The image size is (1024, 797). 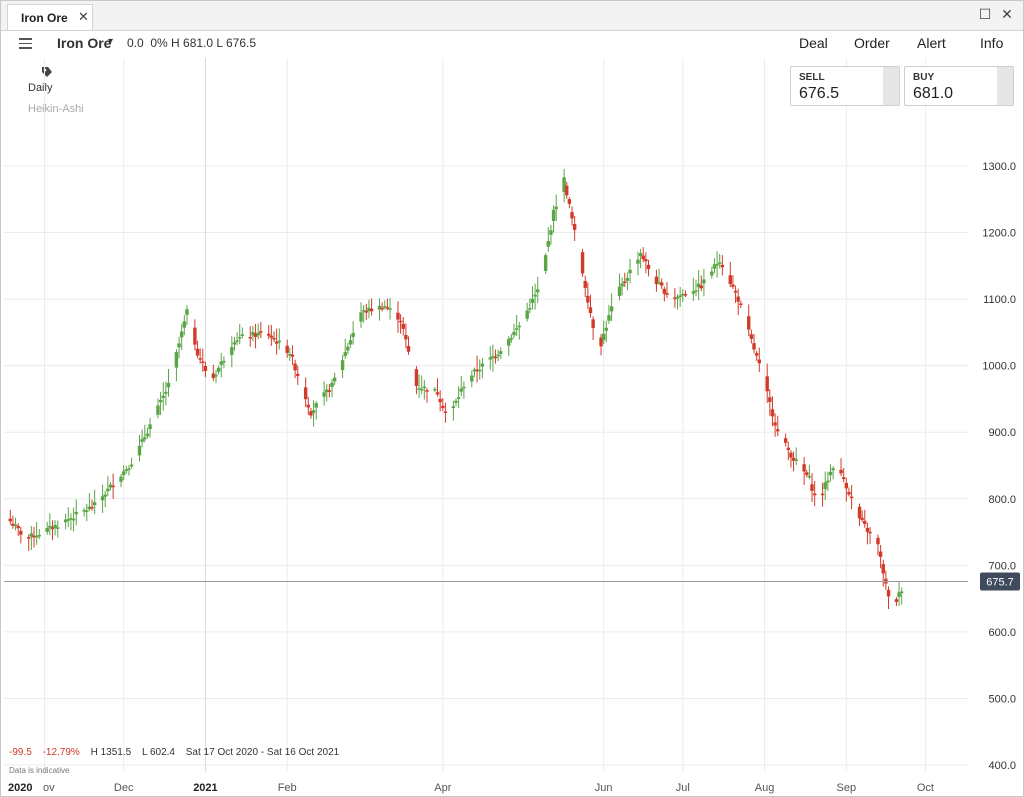 I want to click on x-tick-label: Jun, so click(x=604, y=788).